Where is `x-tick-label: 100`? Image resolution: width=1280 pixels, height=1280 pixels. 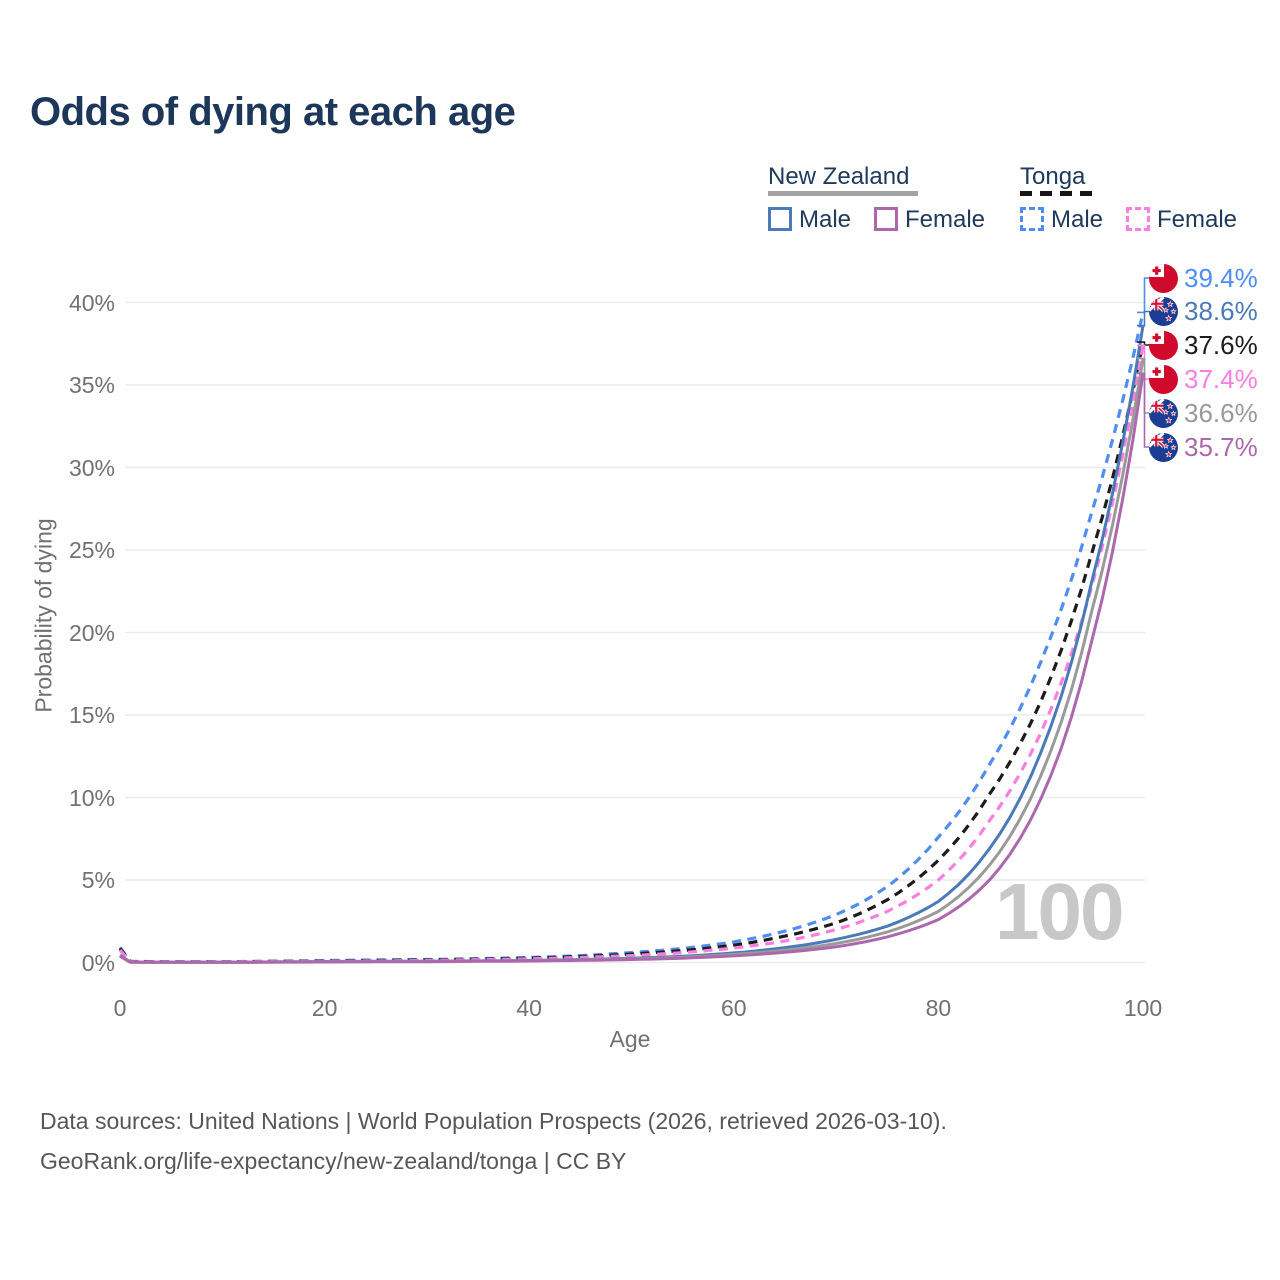
x-tick-label: 100 is located at coordinates (1143, 1008).